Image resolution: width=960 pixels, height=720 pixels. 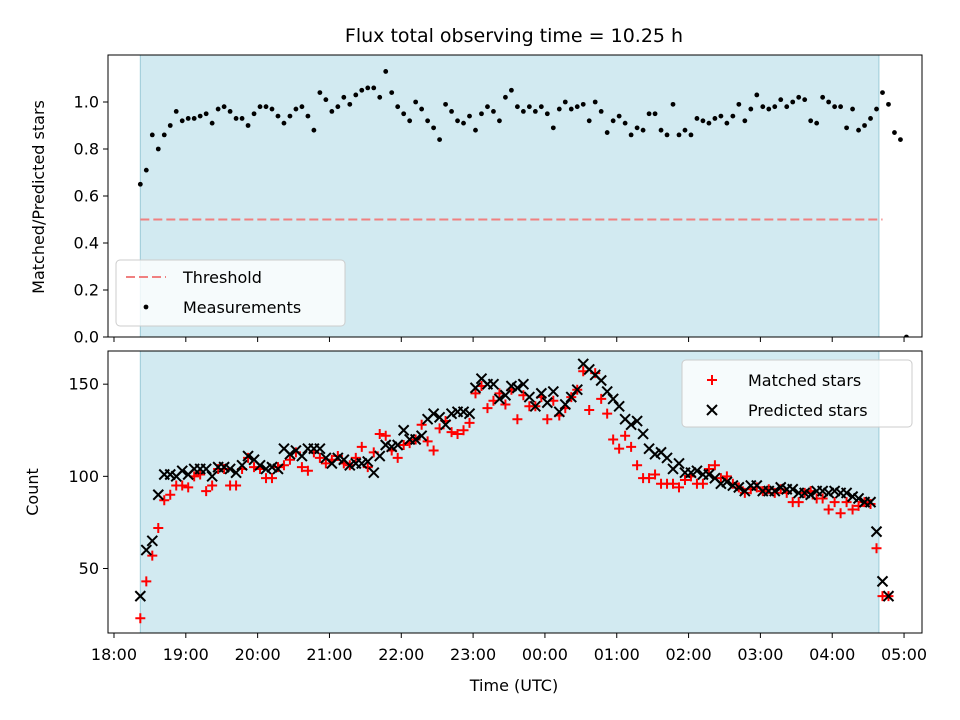 What do you see at coordinates (832, 654) in the screenshot?
I see `x-tick-label: 04:00` at bounding box center [832, 654].